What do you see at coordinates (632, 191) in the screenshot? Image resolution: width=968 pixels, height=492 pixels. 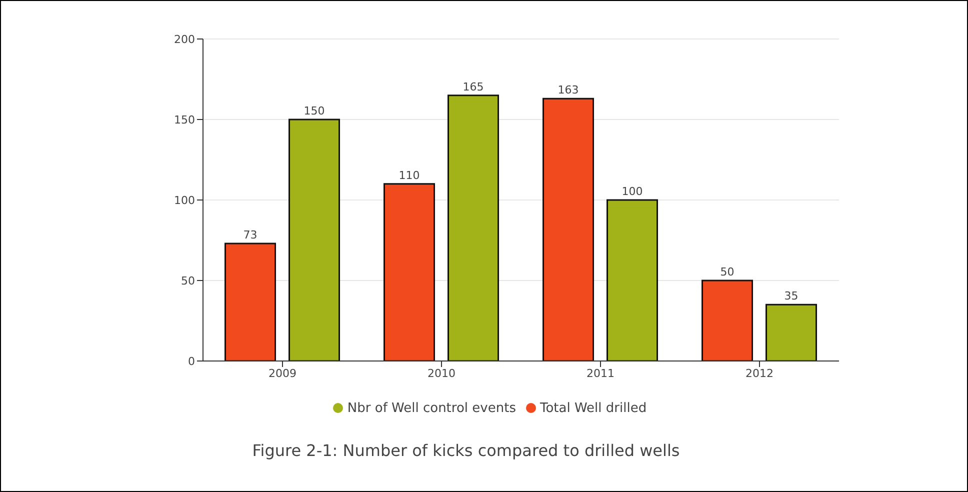 I see `data-label: 100` at bounding box center [632, 191].